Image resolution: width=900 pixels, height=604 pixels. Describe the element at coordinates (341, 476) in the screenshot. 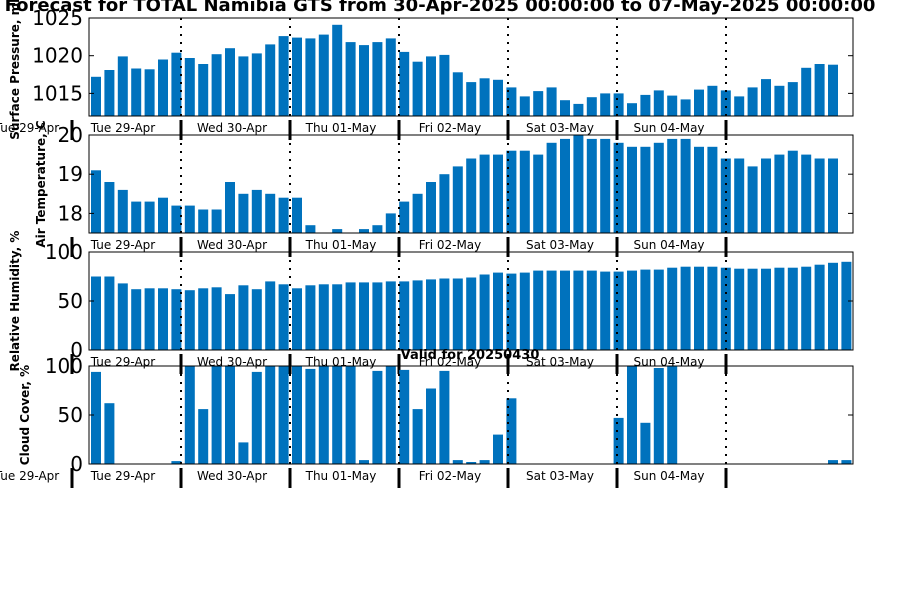

I see `x-tick-label: Thu 01-May` at that location.